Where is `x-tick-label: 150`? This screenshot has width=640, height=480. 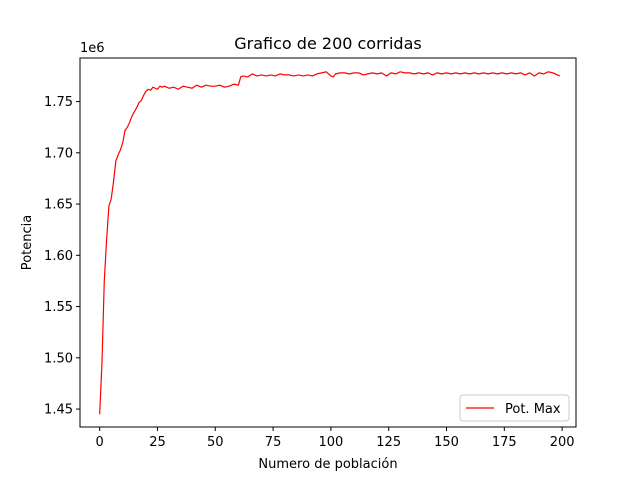 x-tick-label: 150 is located at coordinates (446, 442).